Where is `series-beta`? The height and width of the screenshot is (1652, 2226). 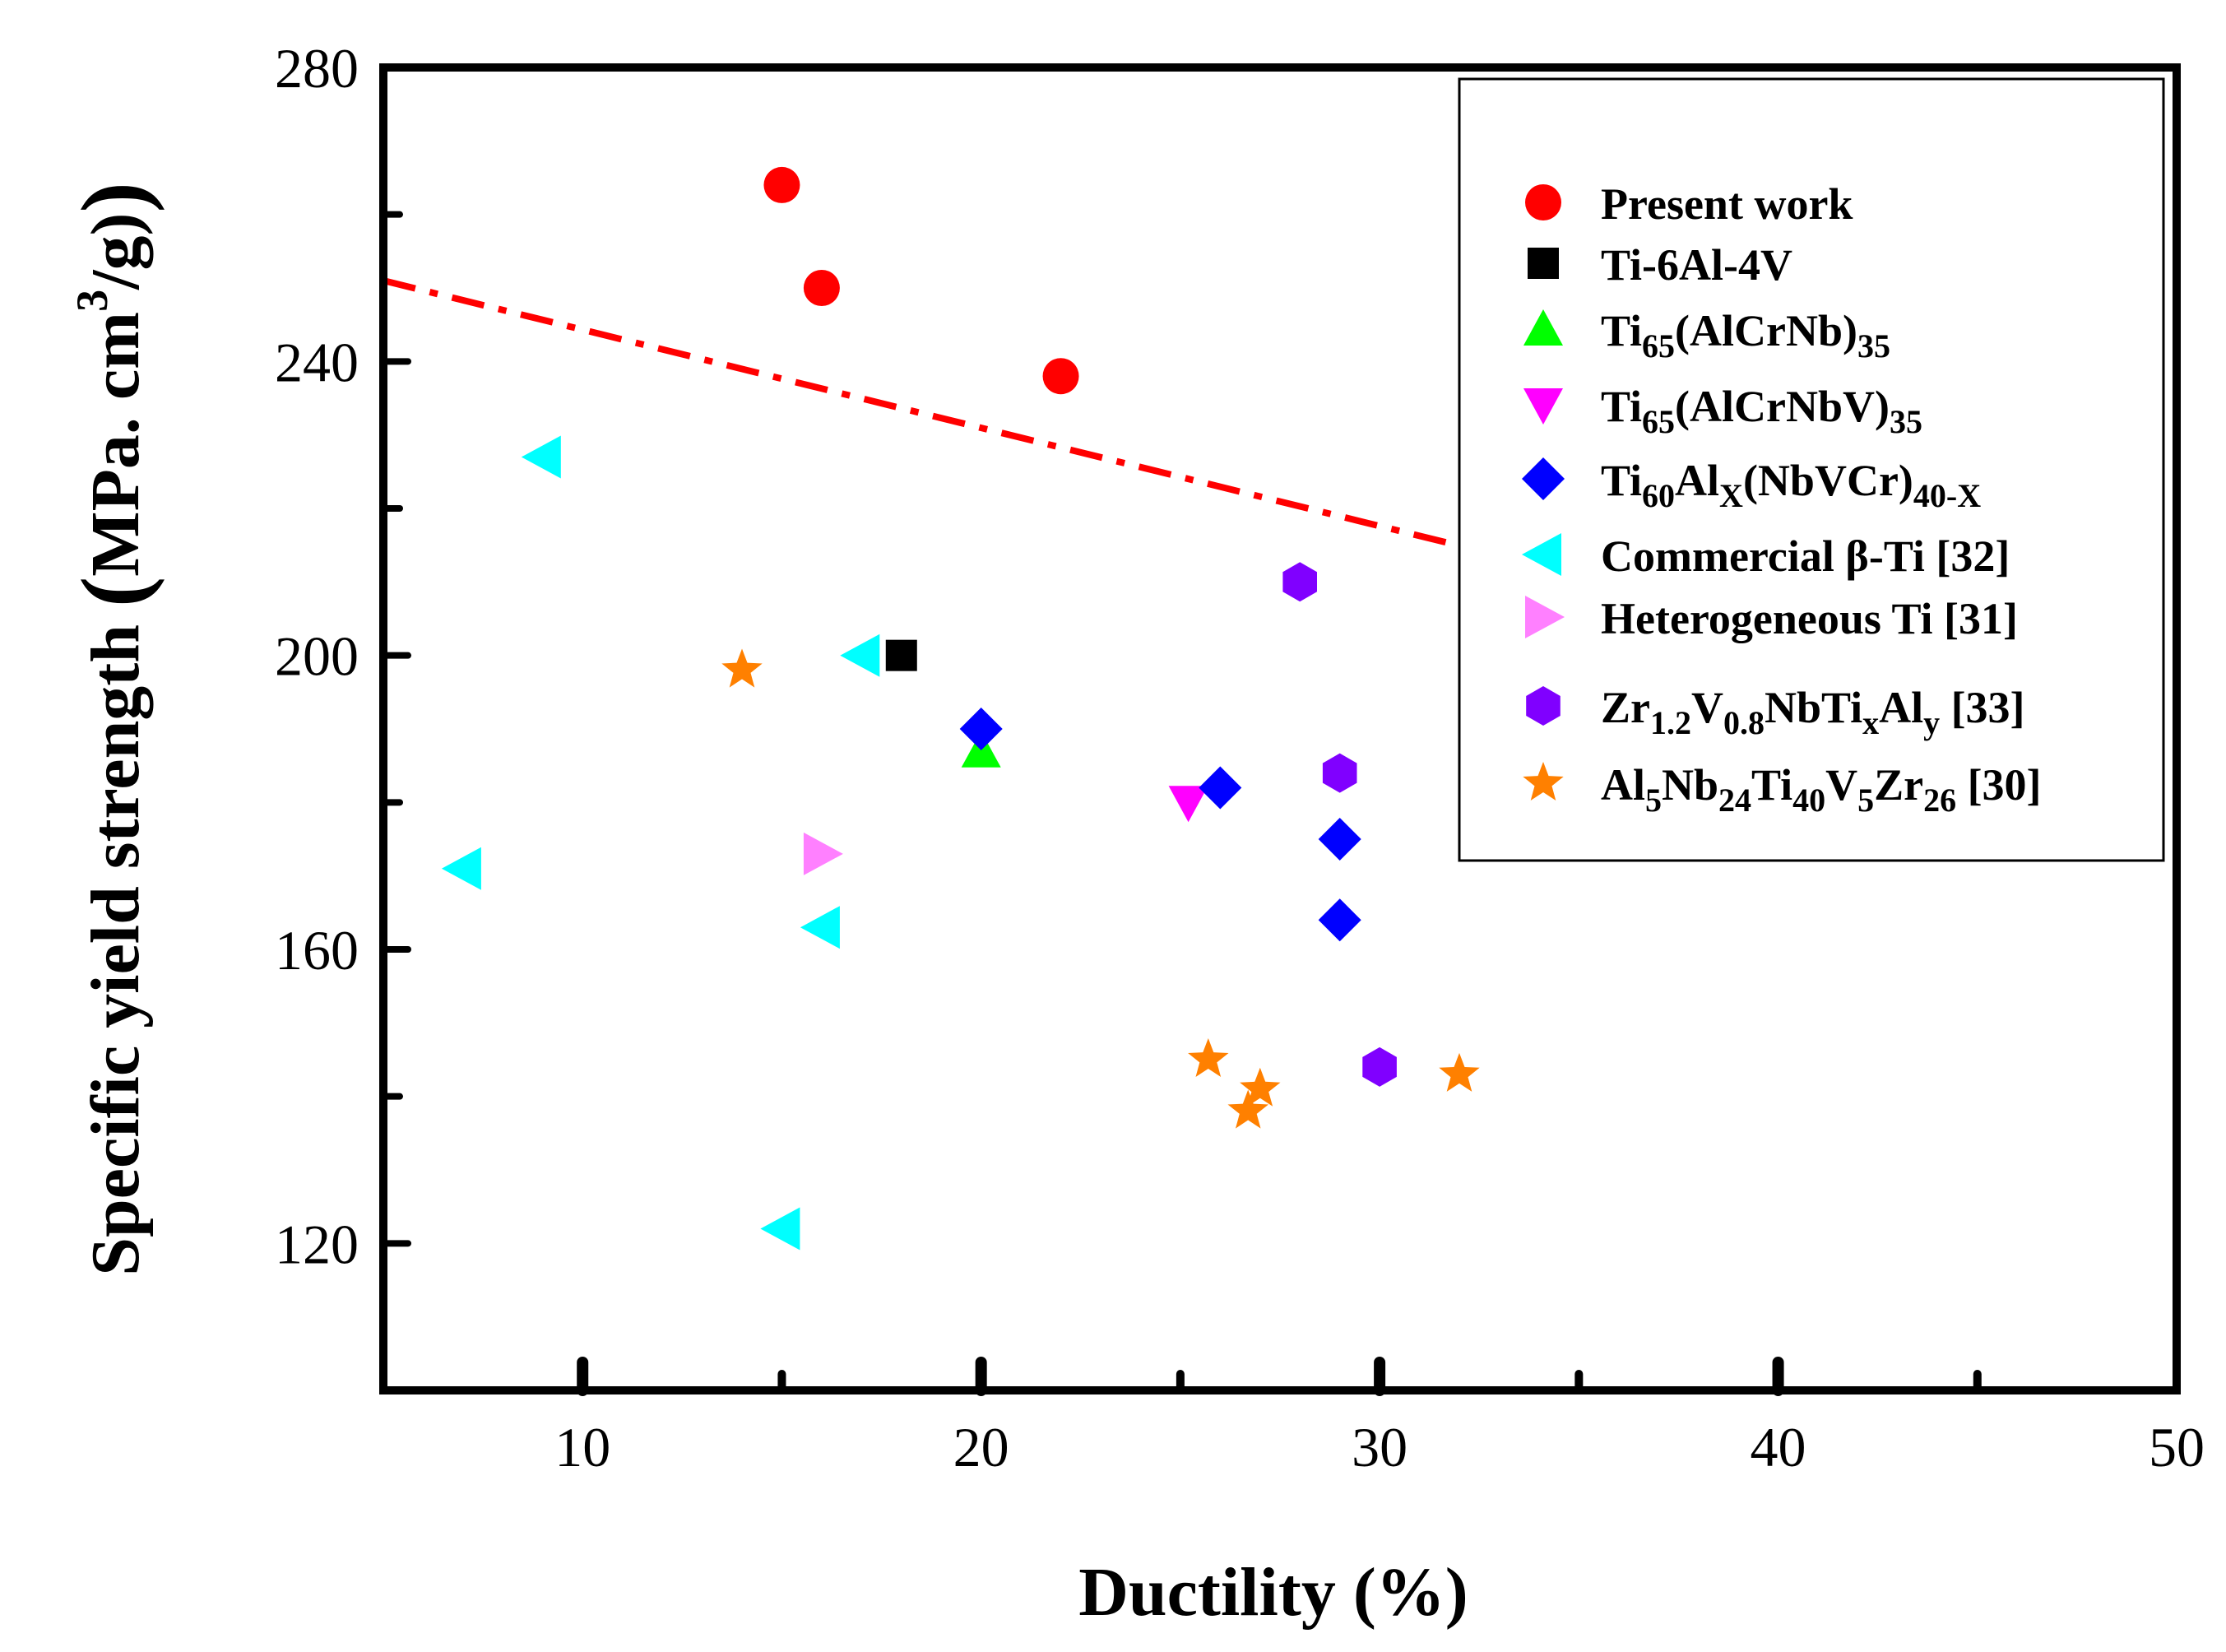 series-beta is located at coordinates (660, 843).